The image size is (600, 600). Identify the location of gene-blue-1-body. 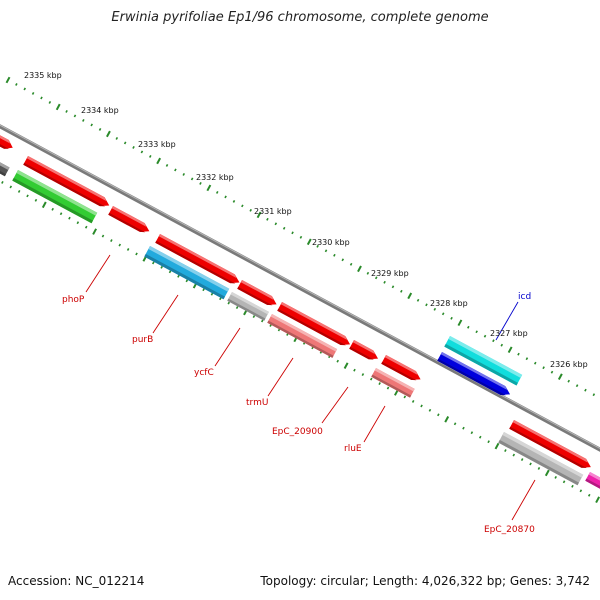
(474, 373).